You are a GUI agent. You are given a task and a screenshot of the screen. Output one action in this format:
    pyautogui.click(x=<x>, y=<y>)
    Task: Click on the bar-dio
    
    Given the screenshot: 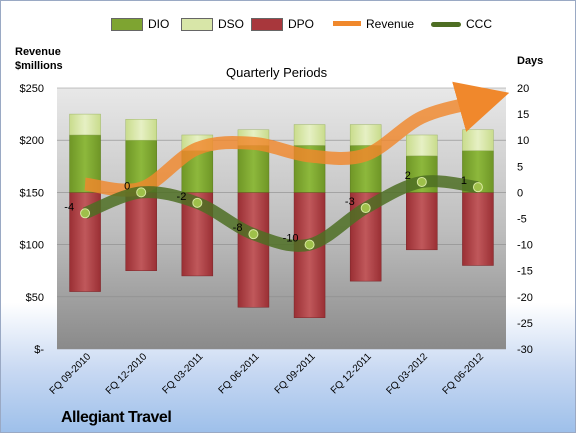 What is the action you would take?
    pyautogui.click(x=253, y=169)
    